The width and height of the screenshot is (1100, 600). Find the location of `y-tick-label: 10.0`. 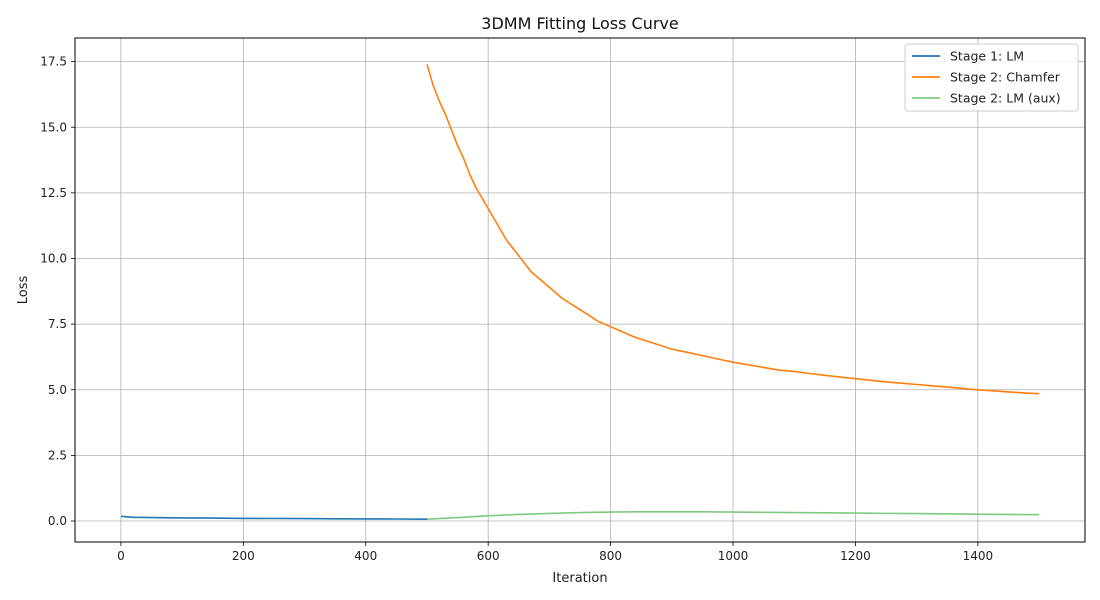

y-tick-label: 10.0 is located at coordinates (53, 259).